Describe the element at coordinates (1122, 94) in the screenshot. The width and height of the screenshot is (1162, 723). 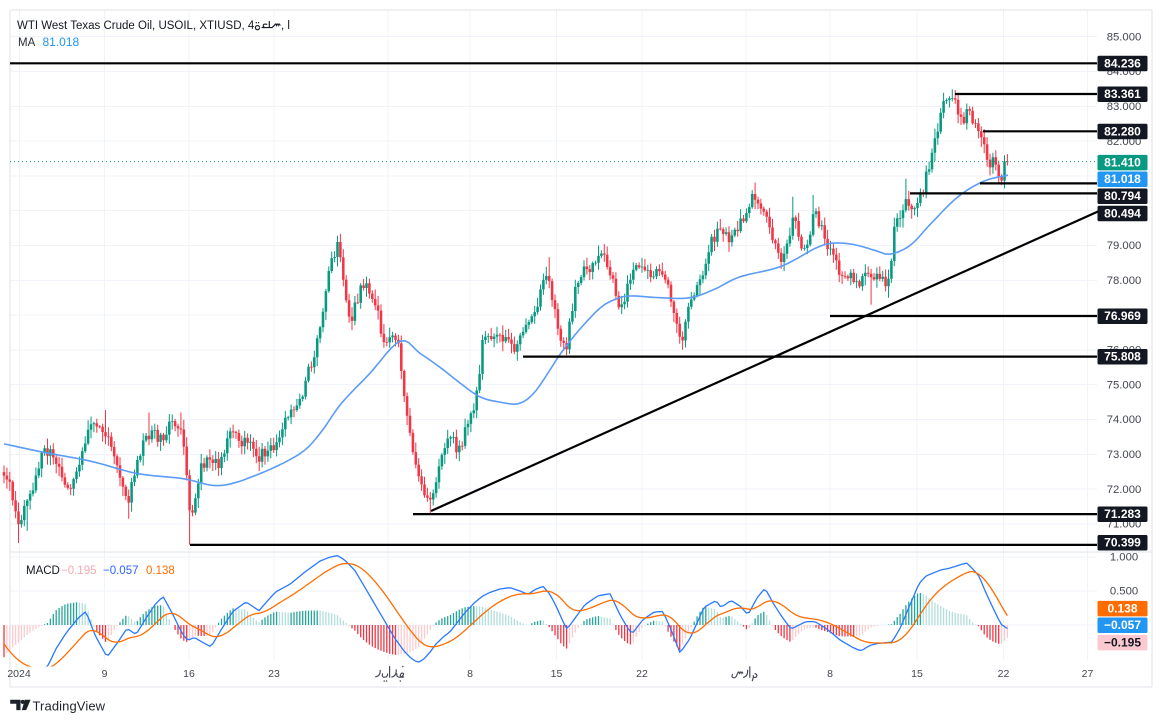
I see `svg-text: 83.361` at that location.